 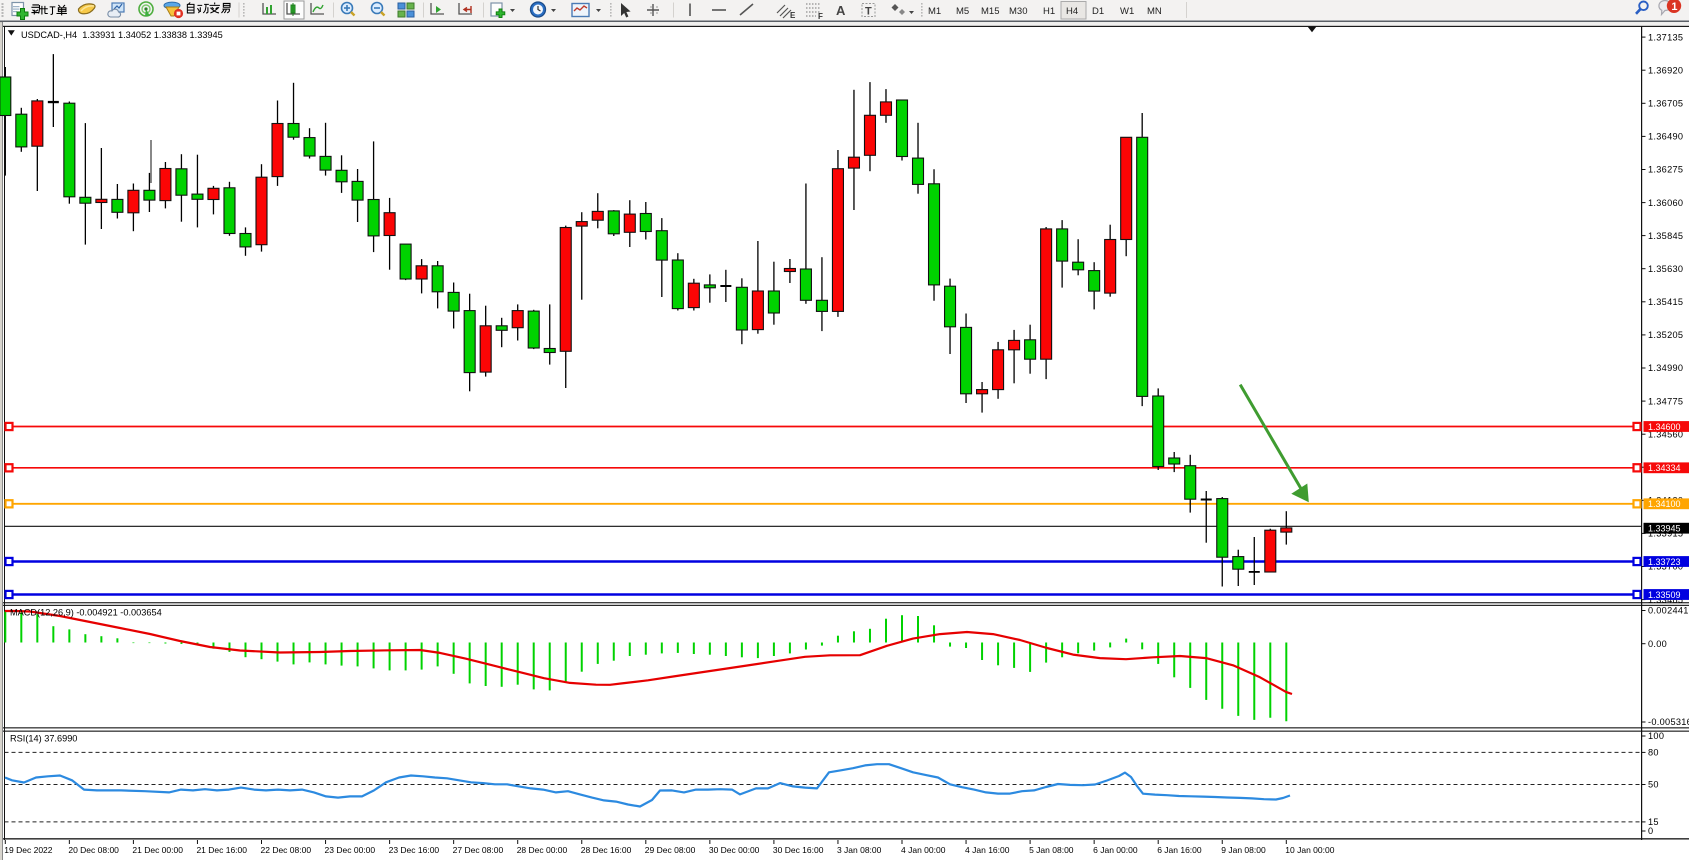 What do you see at coordinates (934, 11) in the screenshot?
I see `svg-text: M1` at bounding box center [934, 11].